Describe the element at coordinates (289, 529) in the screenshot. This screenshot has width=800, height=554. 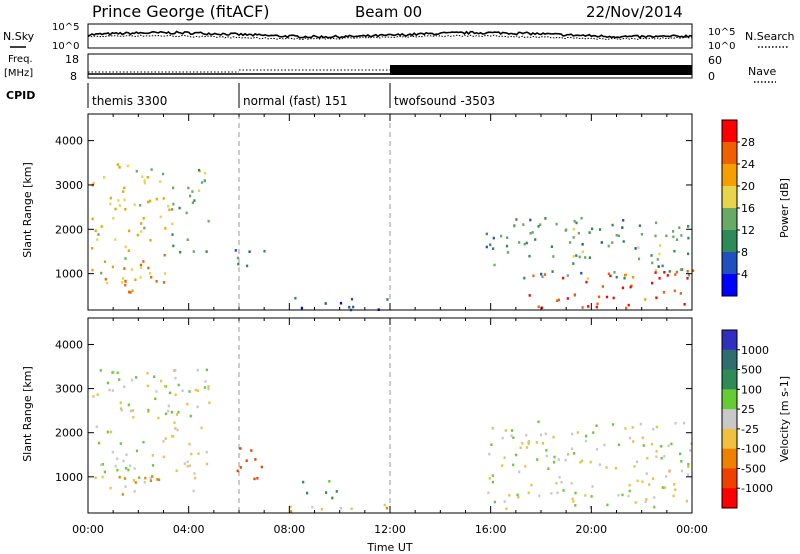
I see `time-tick-label: 08:00` at that location.